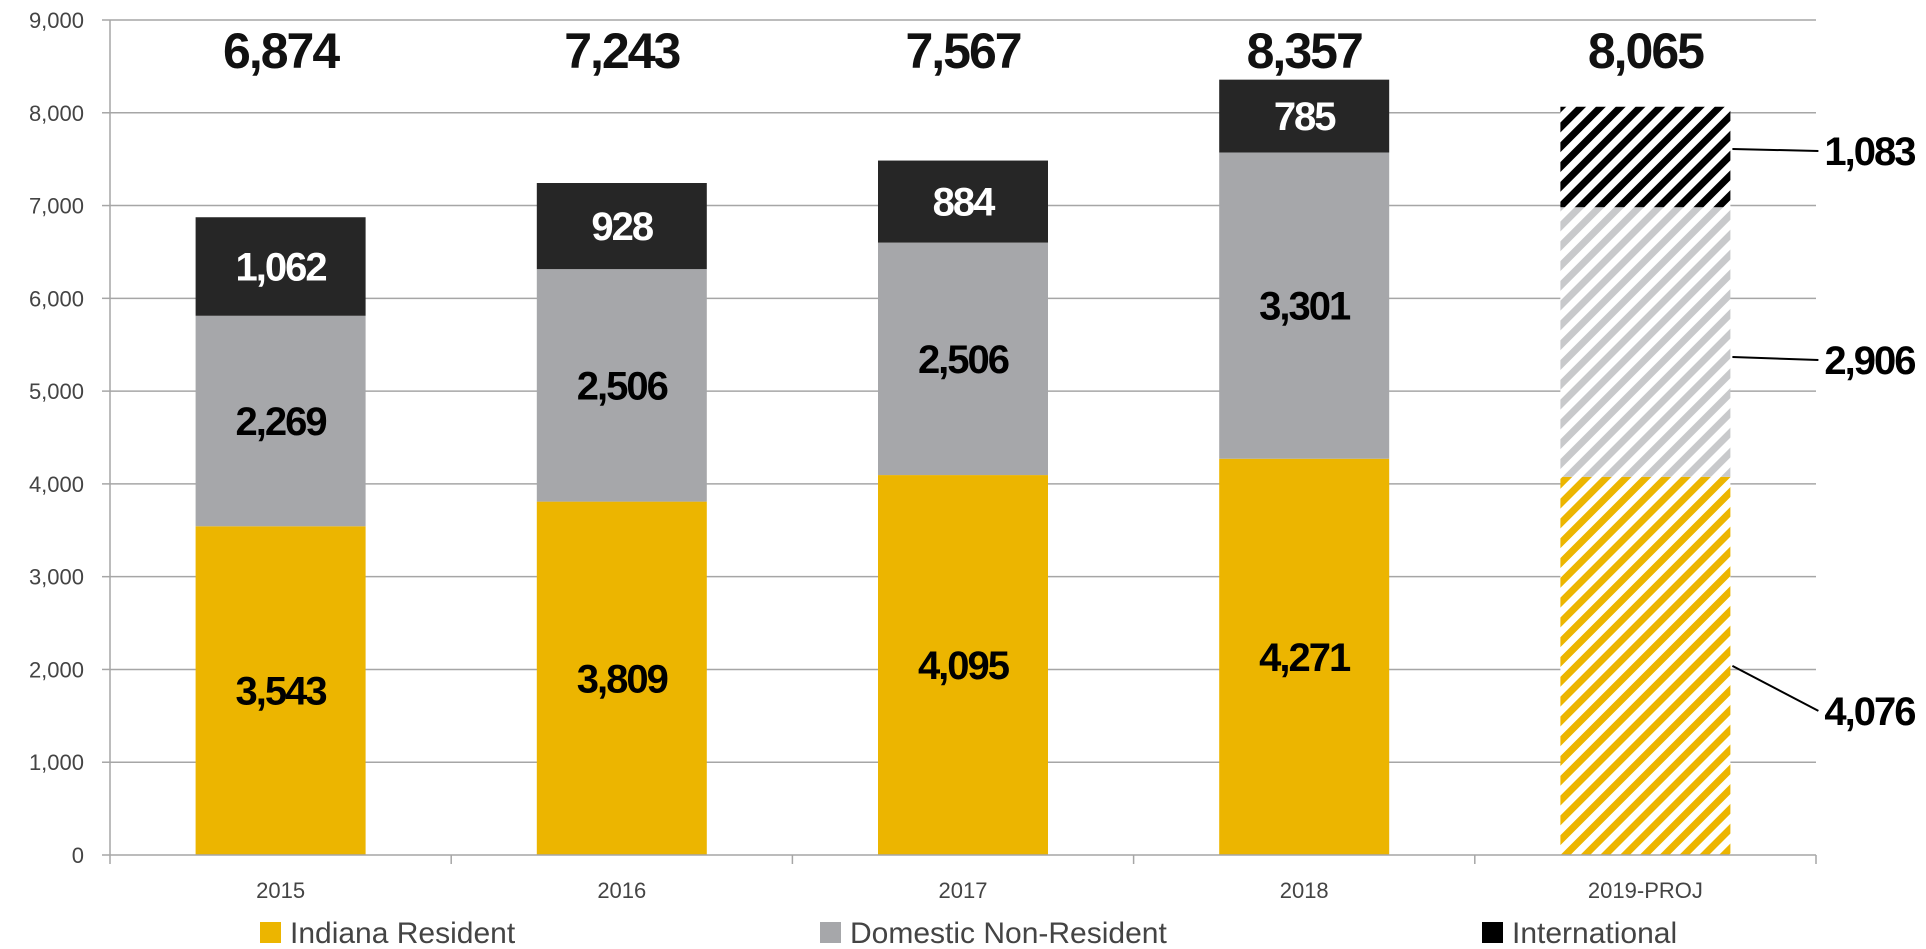 The width and height of the screenshot is (1926, 949). I want to click on segment-value-label: 928, so click(622, 227).